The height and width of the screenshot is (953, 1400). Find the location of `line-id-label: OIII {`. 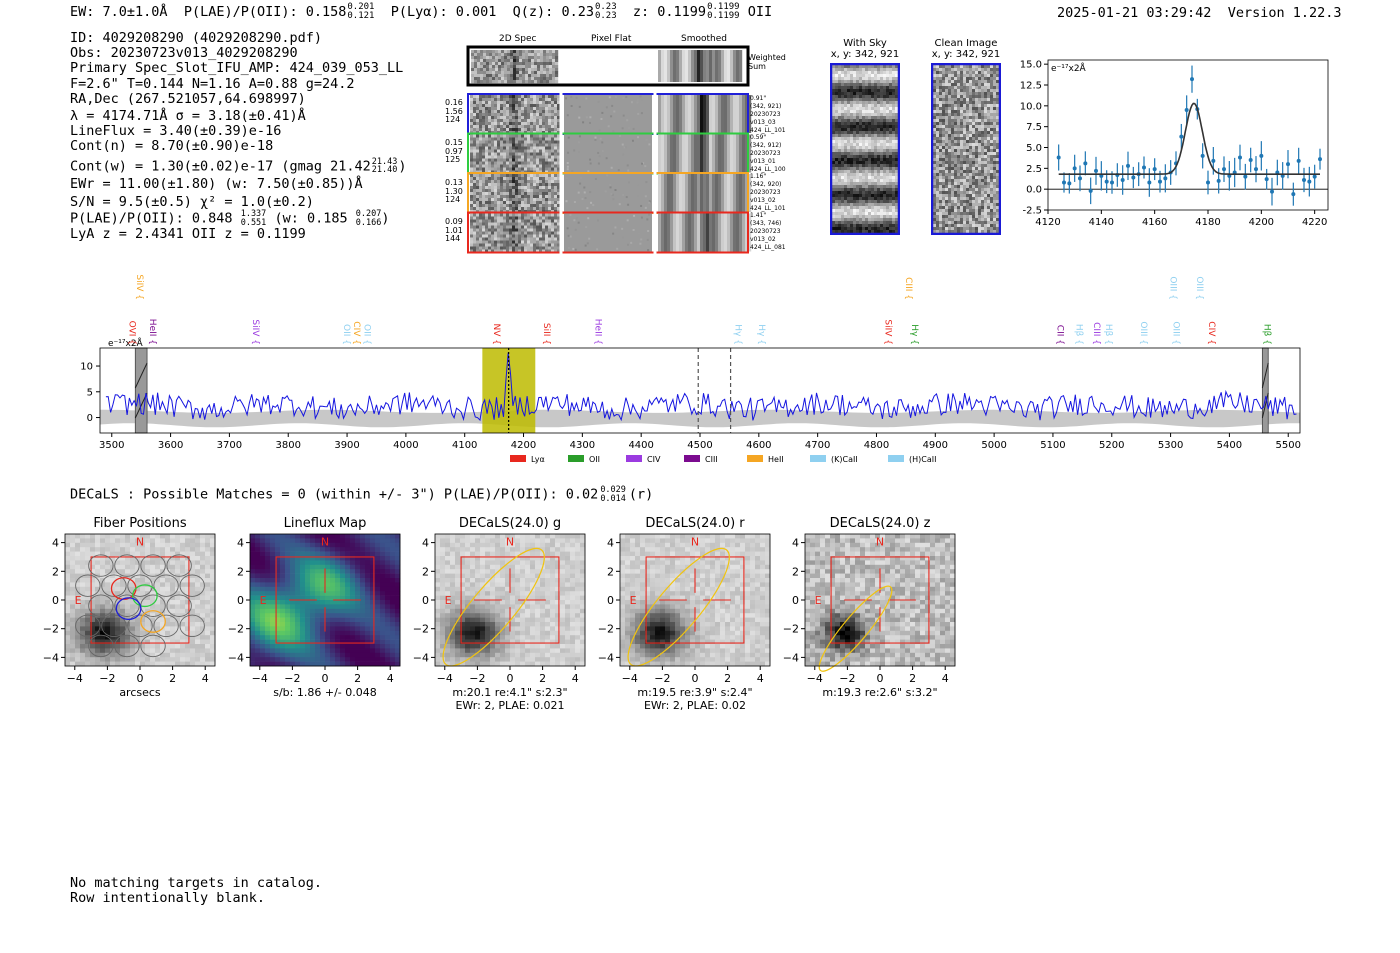

line-id-label: OIII { is located at coordinates (1143, 333).